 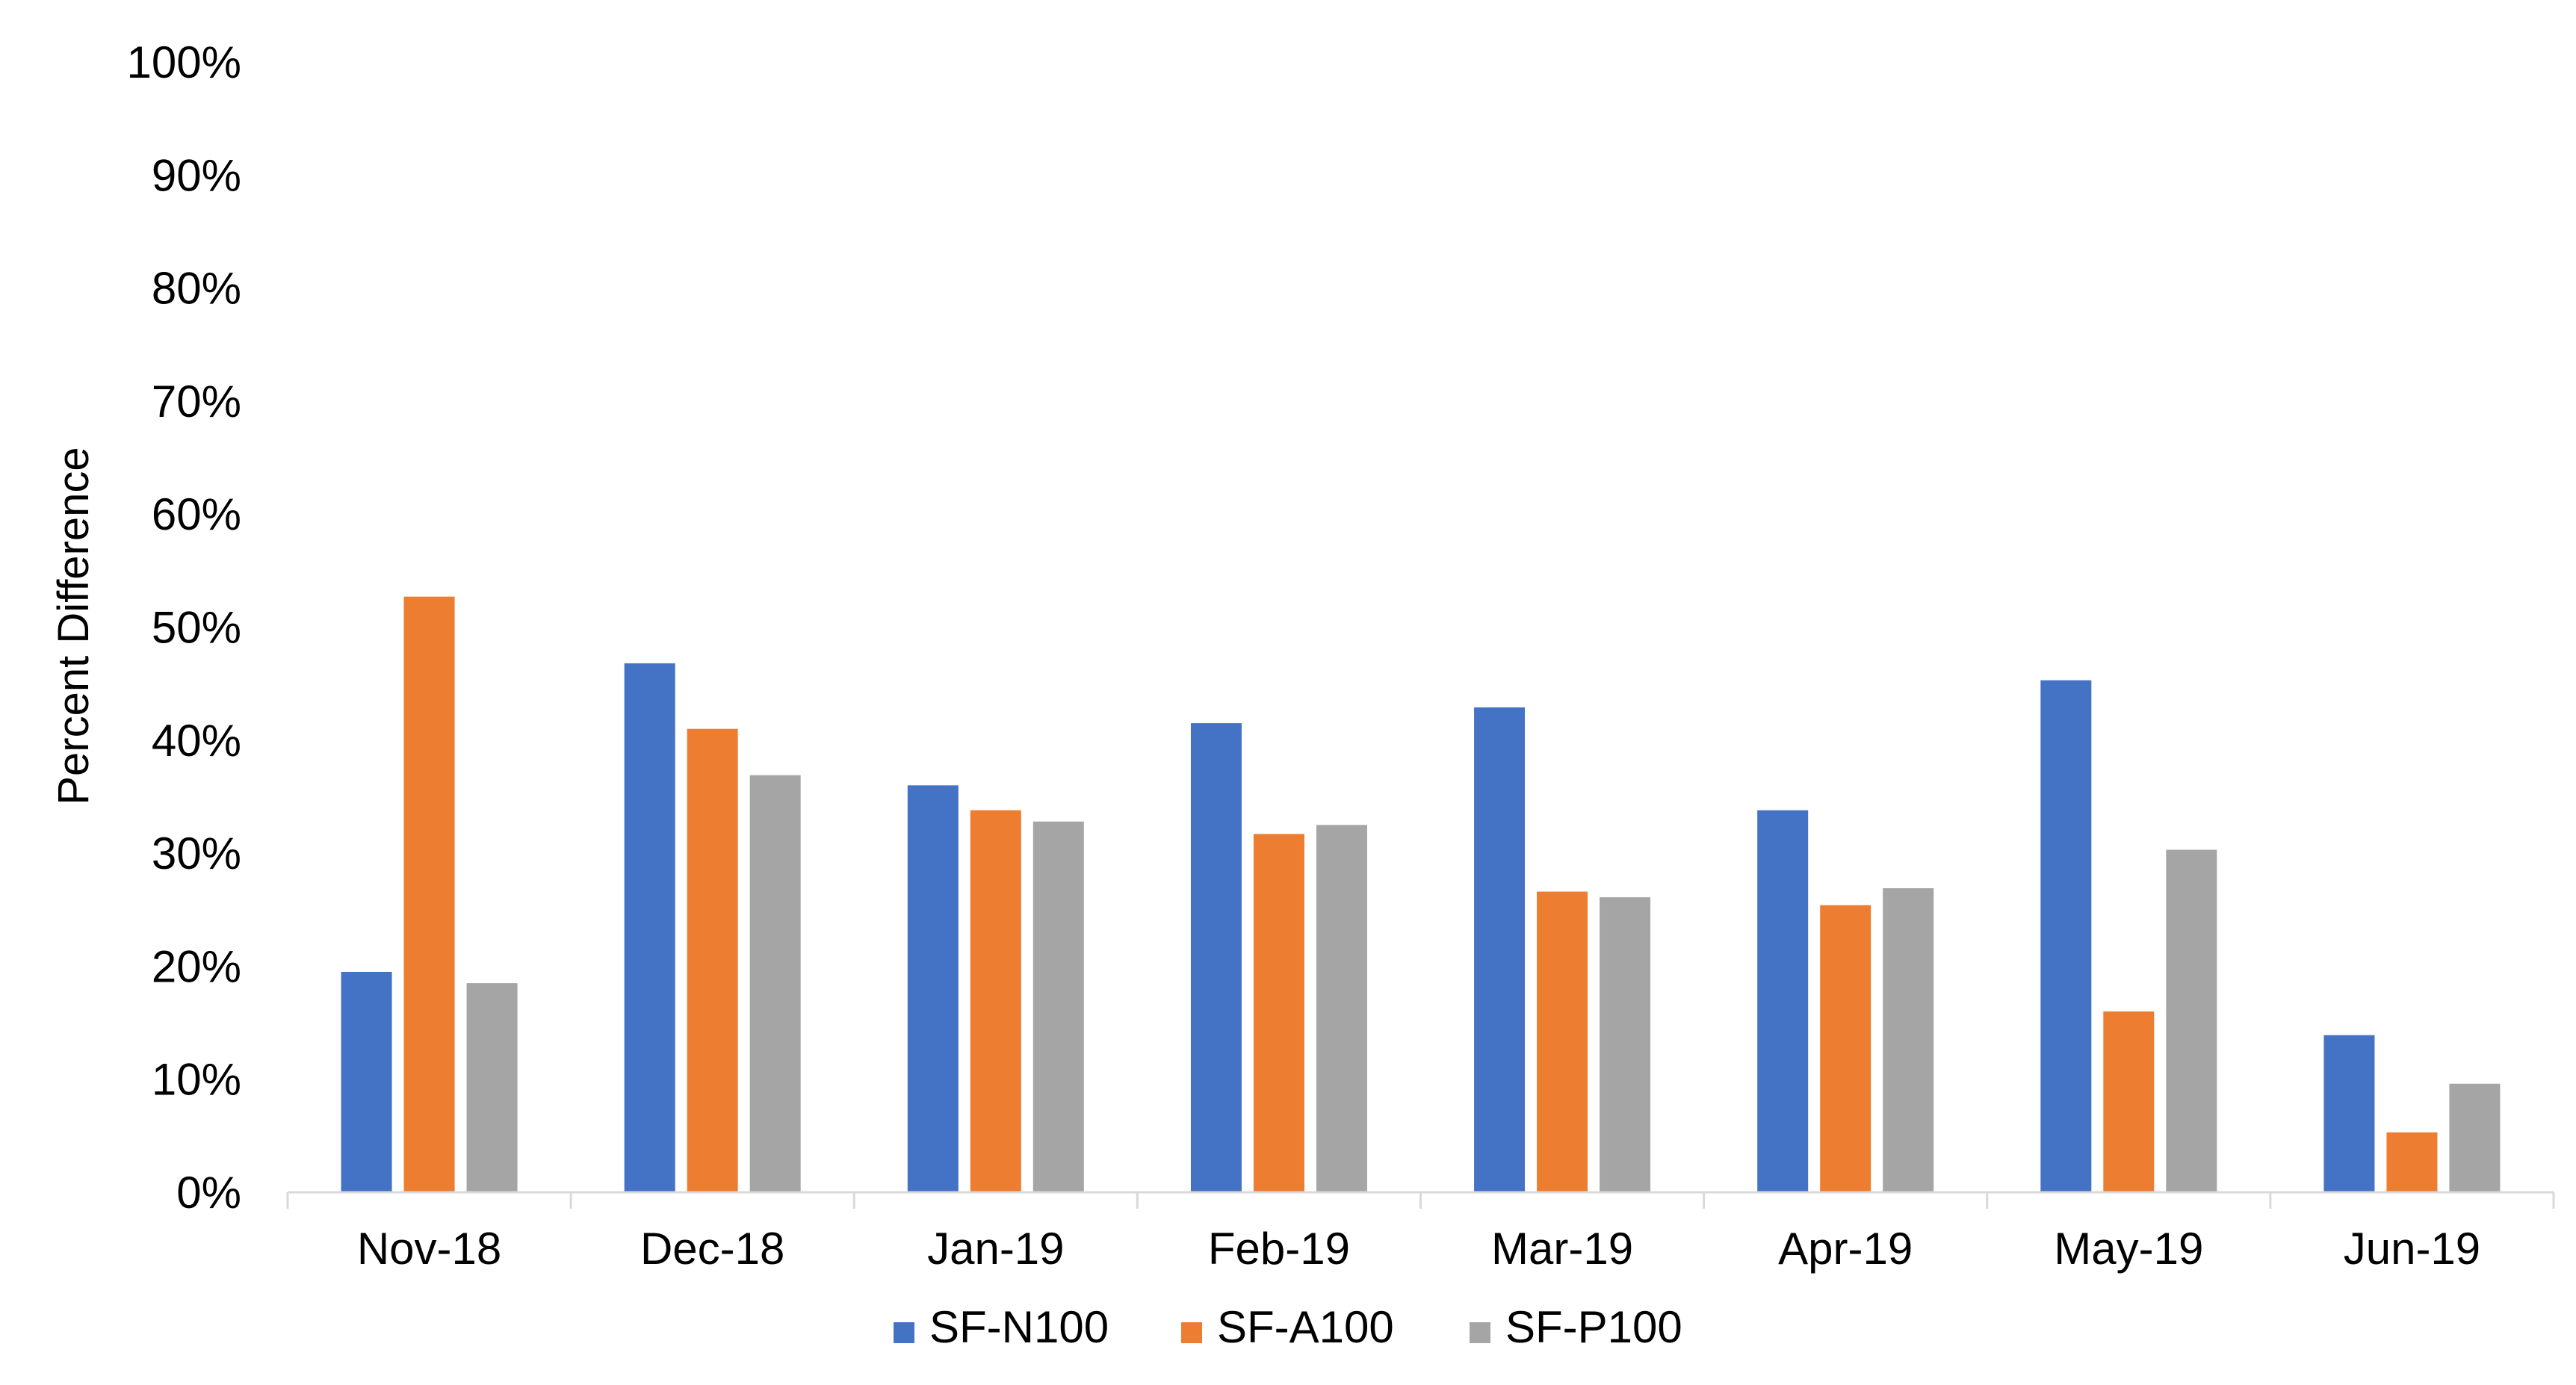 I want to click on y-axis-ticks: 0% 10% 20% 30% 40% 50% 60% 70% 80% 90% 100%, so click(x=184, y=627).